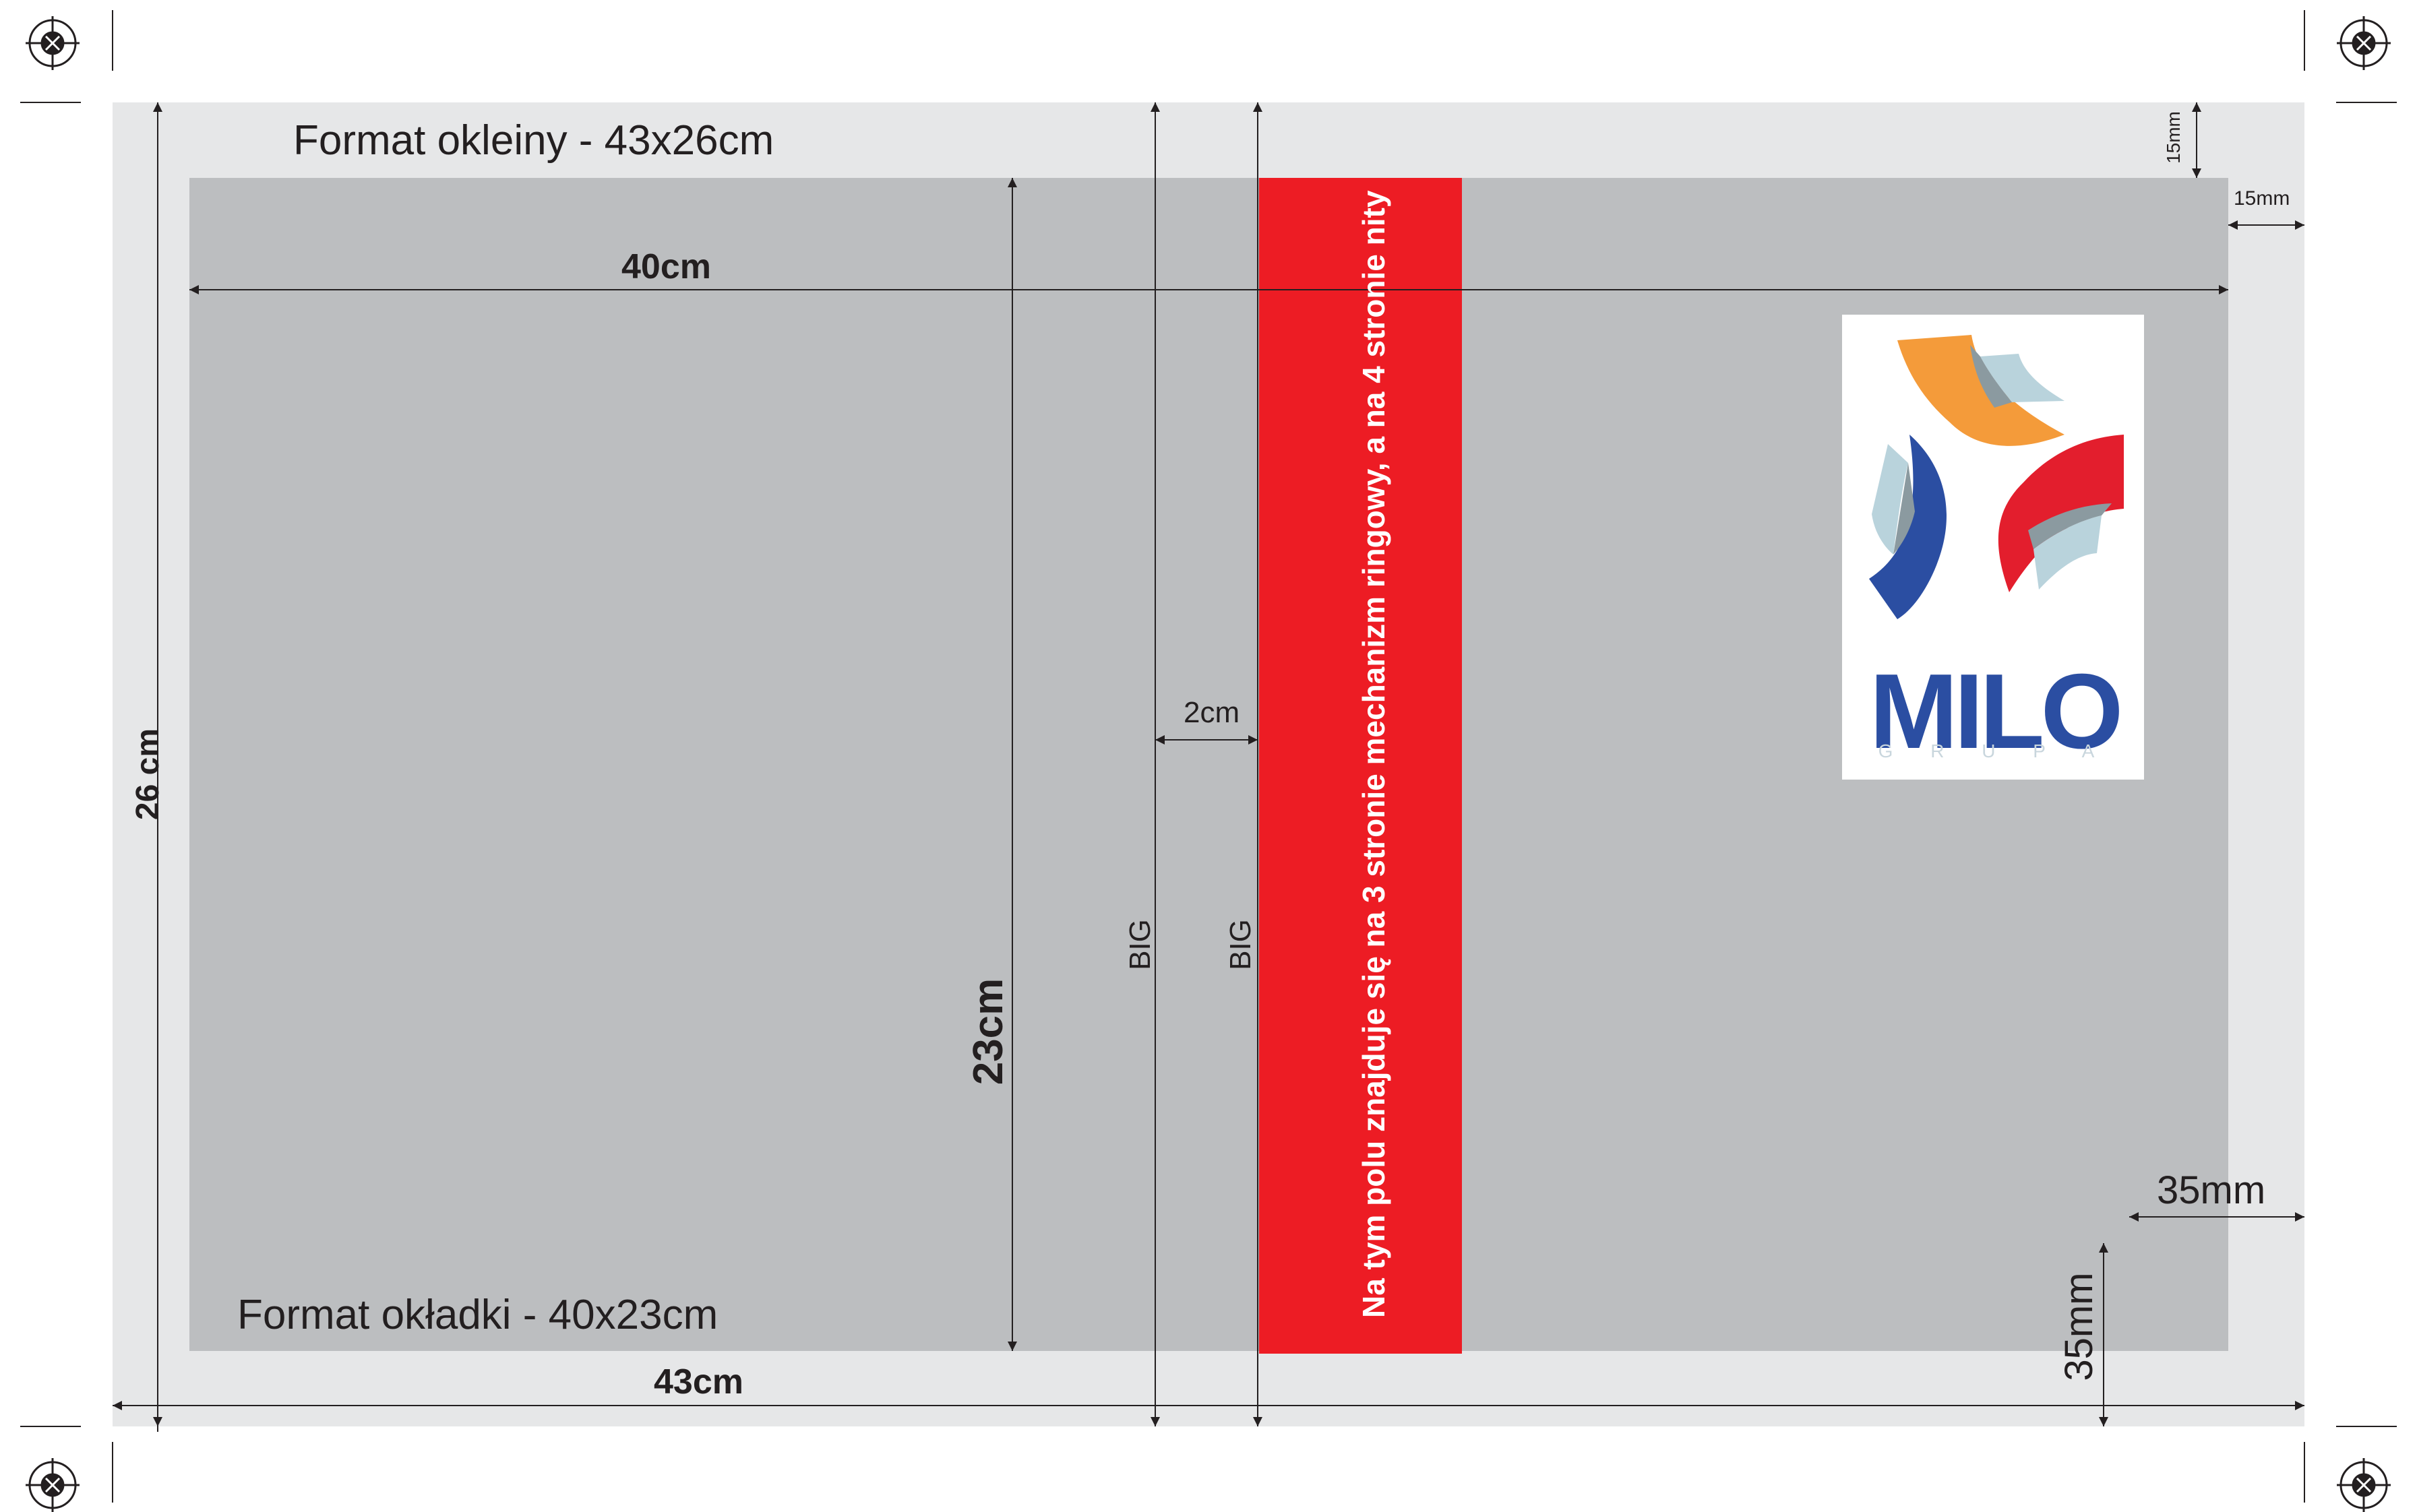  Describe the element at coordinates (1995, 751) in the screenshot. I see `milo-logo-subtitle: G R U P A` at that location.